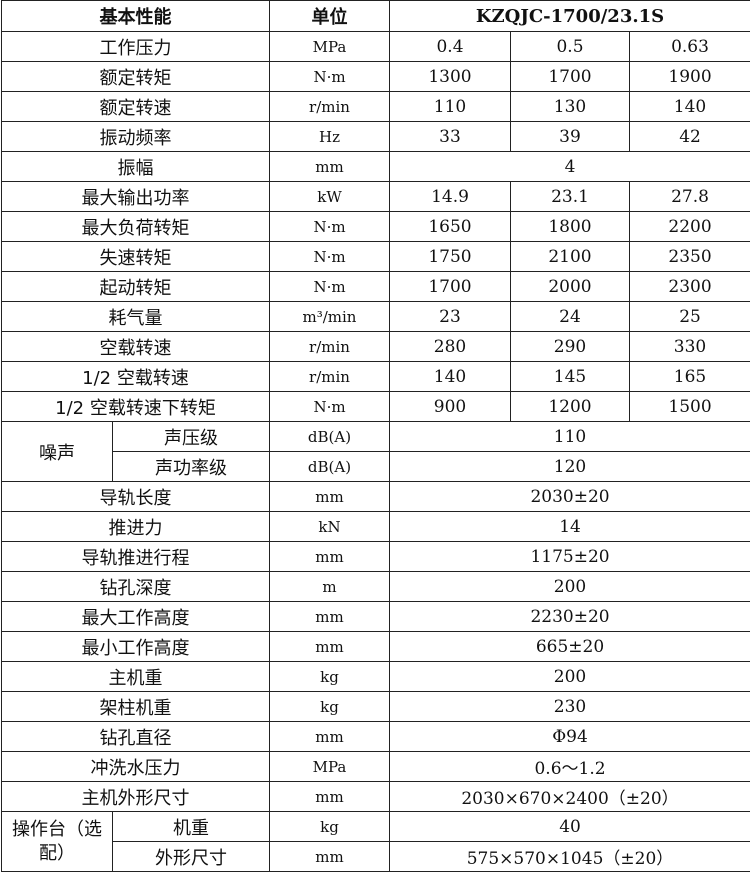 The image size is (750, 884). Describe the element at coordinates (569, 526) in the screenshot. I see `row-value: 14` at that location.